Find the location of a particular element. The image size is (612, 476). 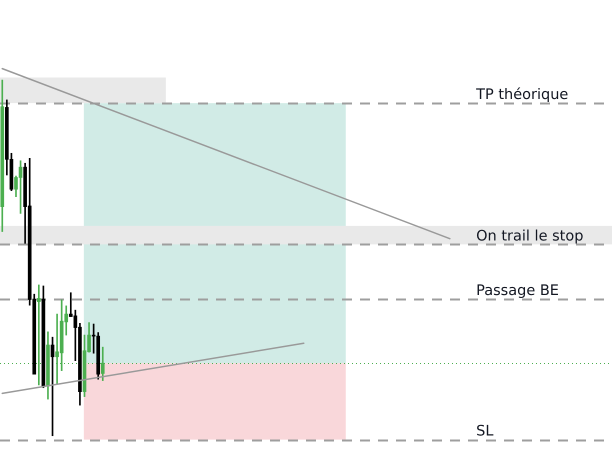

ref-line-label: SL is located at coordinates (485, 432).